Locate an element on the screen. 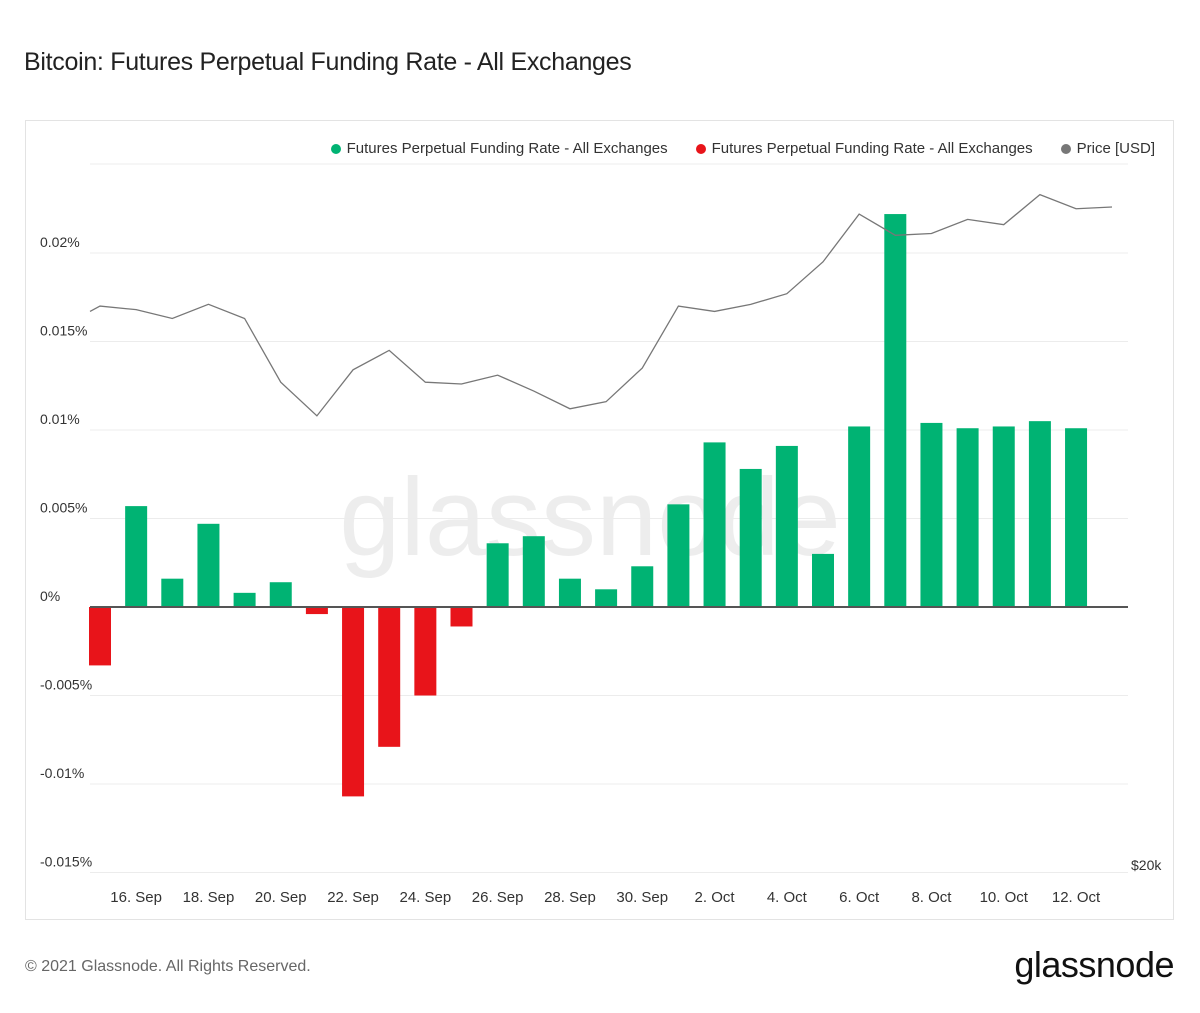  x-tick-label: 30. Sep is located at coordinates (642, 897).